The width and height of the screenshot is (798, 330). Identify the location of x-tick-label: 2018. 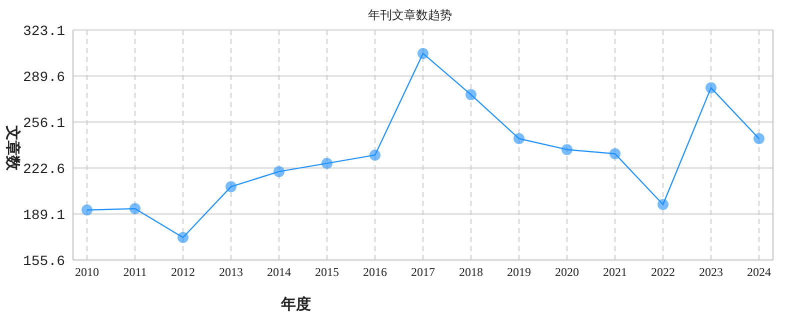
(471, 272).